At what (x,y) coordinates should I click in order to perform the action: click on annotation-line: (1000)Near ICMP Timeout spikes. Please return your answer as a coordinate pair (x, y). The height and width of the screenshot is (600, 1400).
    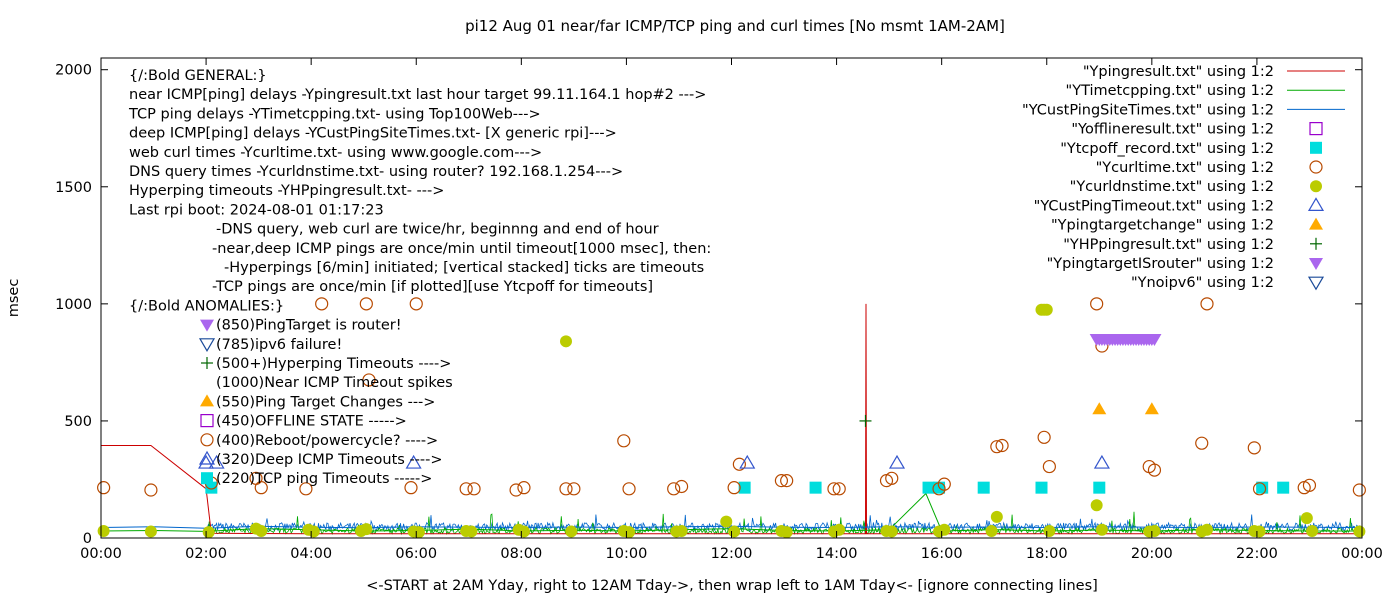
    Looking at the image, I should click on (334, 383).